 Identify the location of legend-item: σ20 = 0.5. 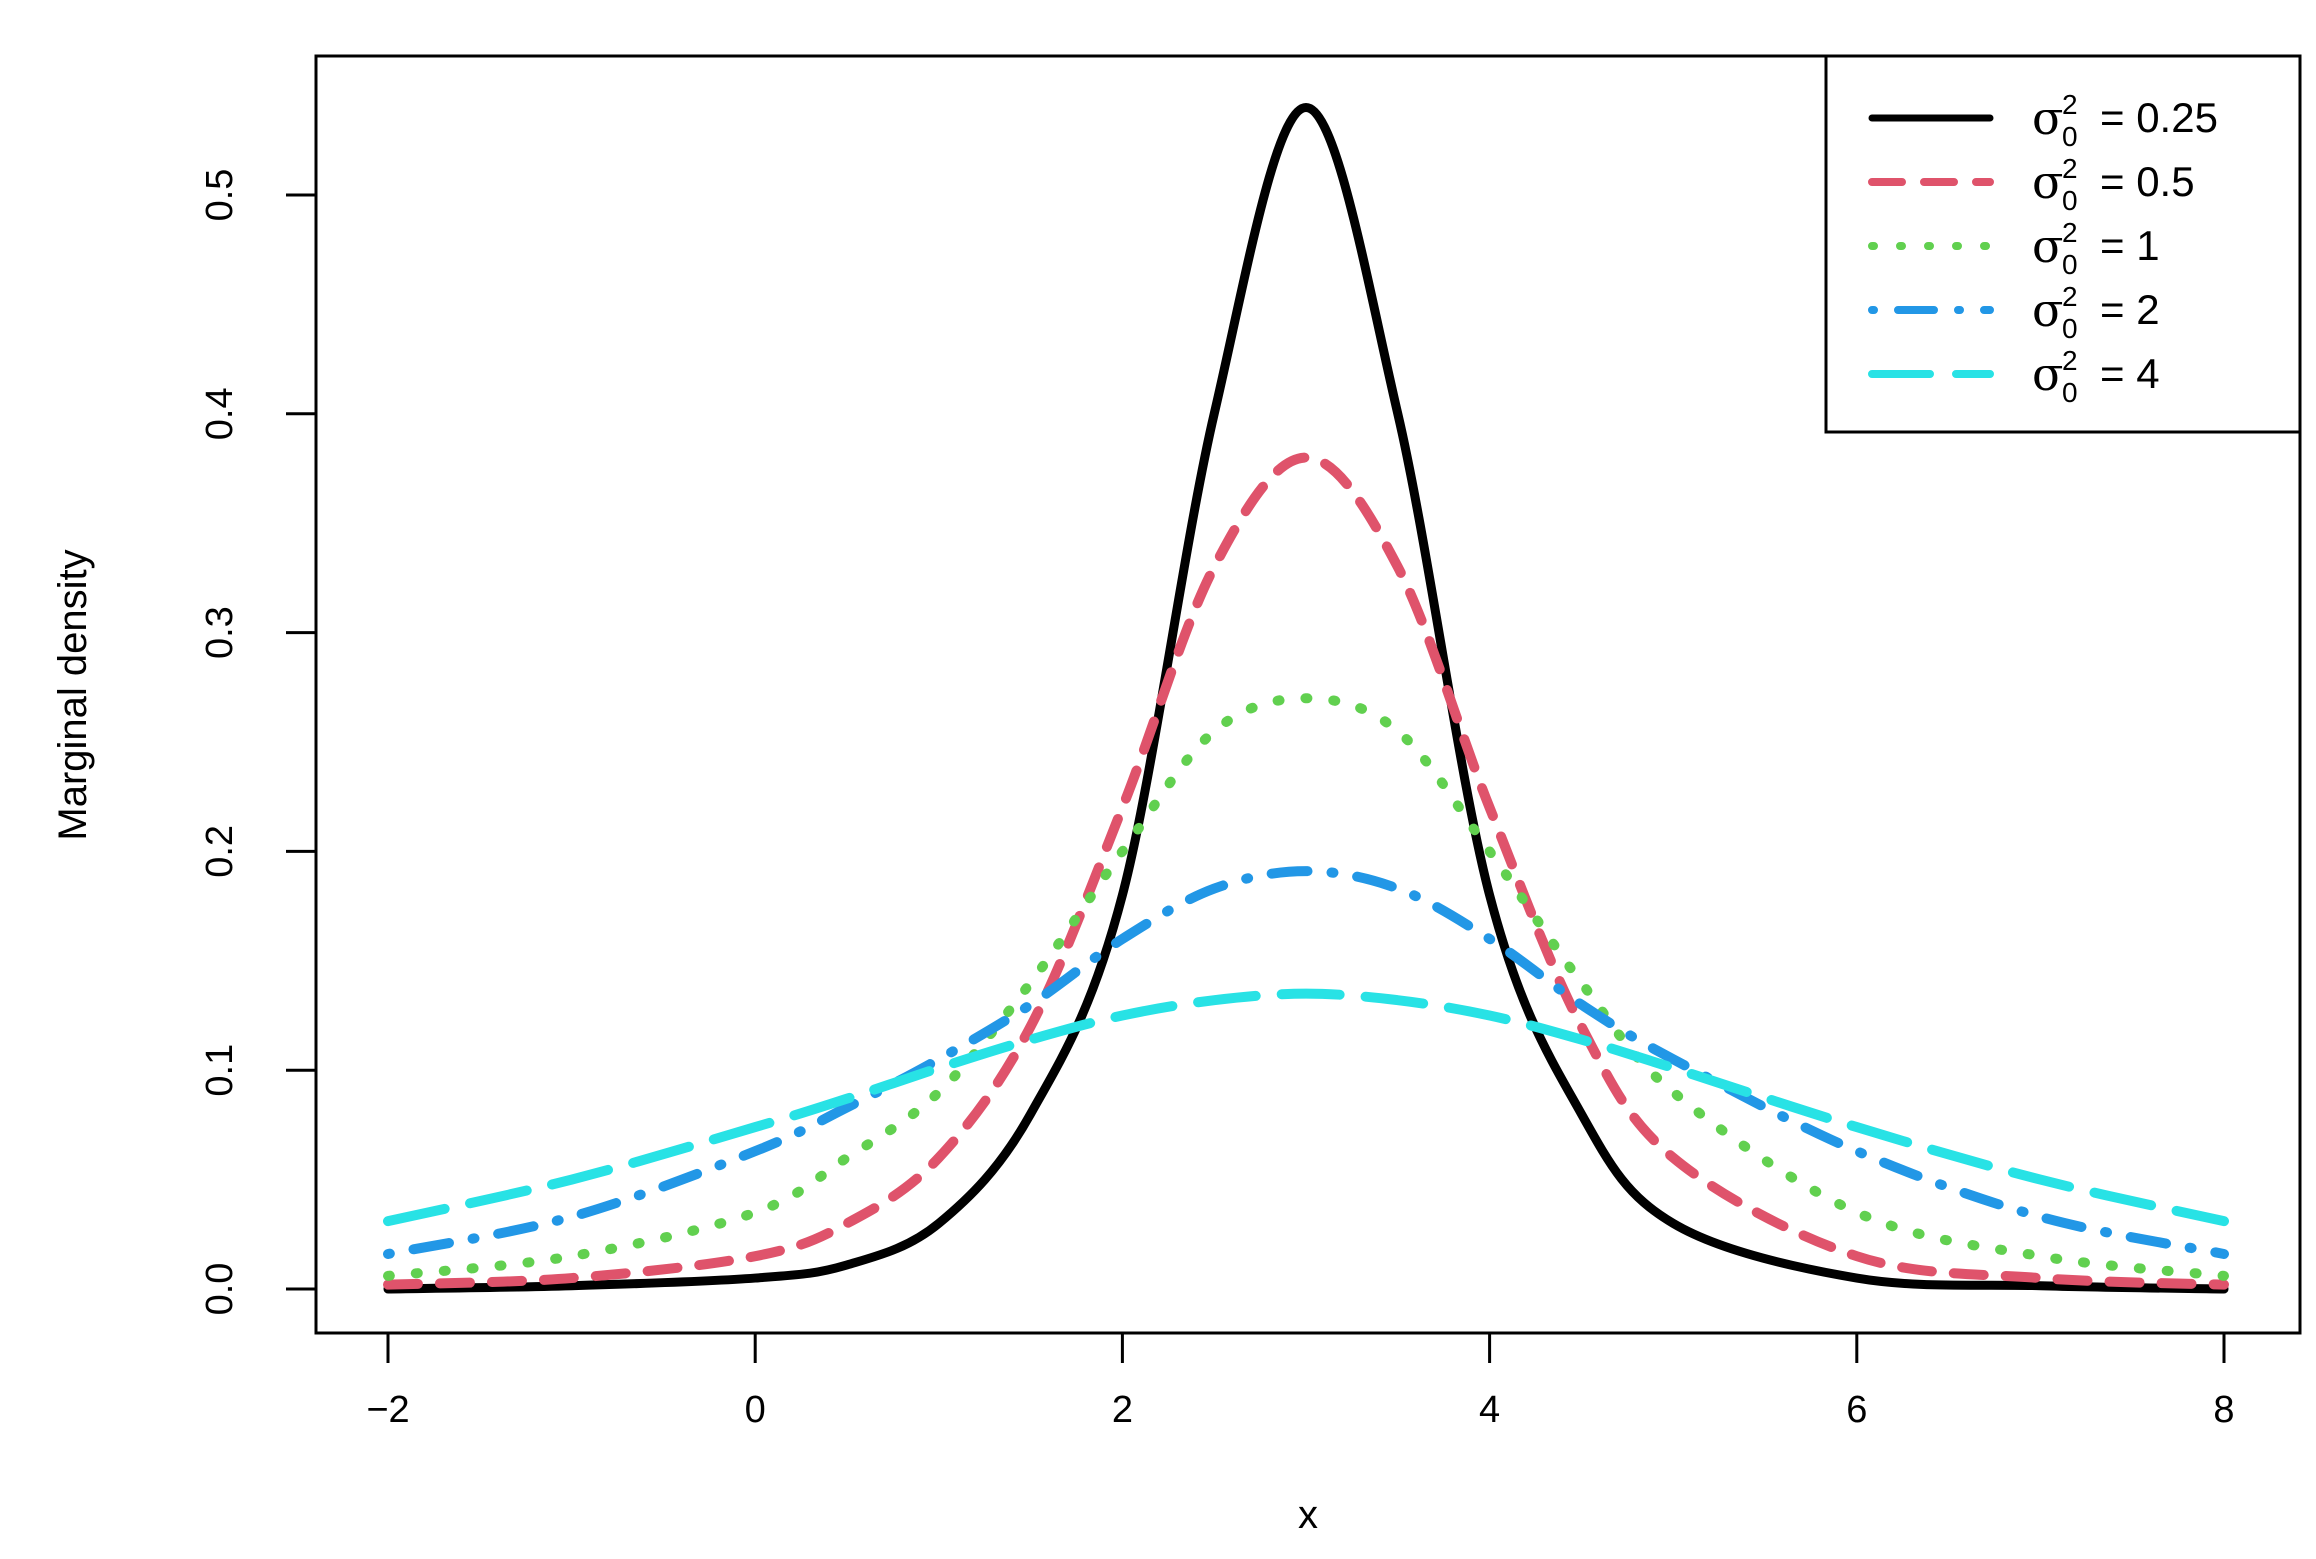
(2031, 184).